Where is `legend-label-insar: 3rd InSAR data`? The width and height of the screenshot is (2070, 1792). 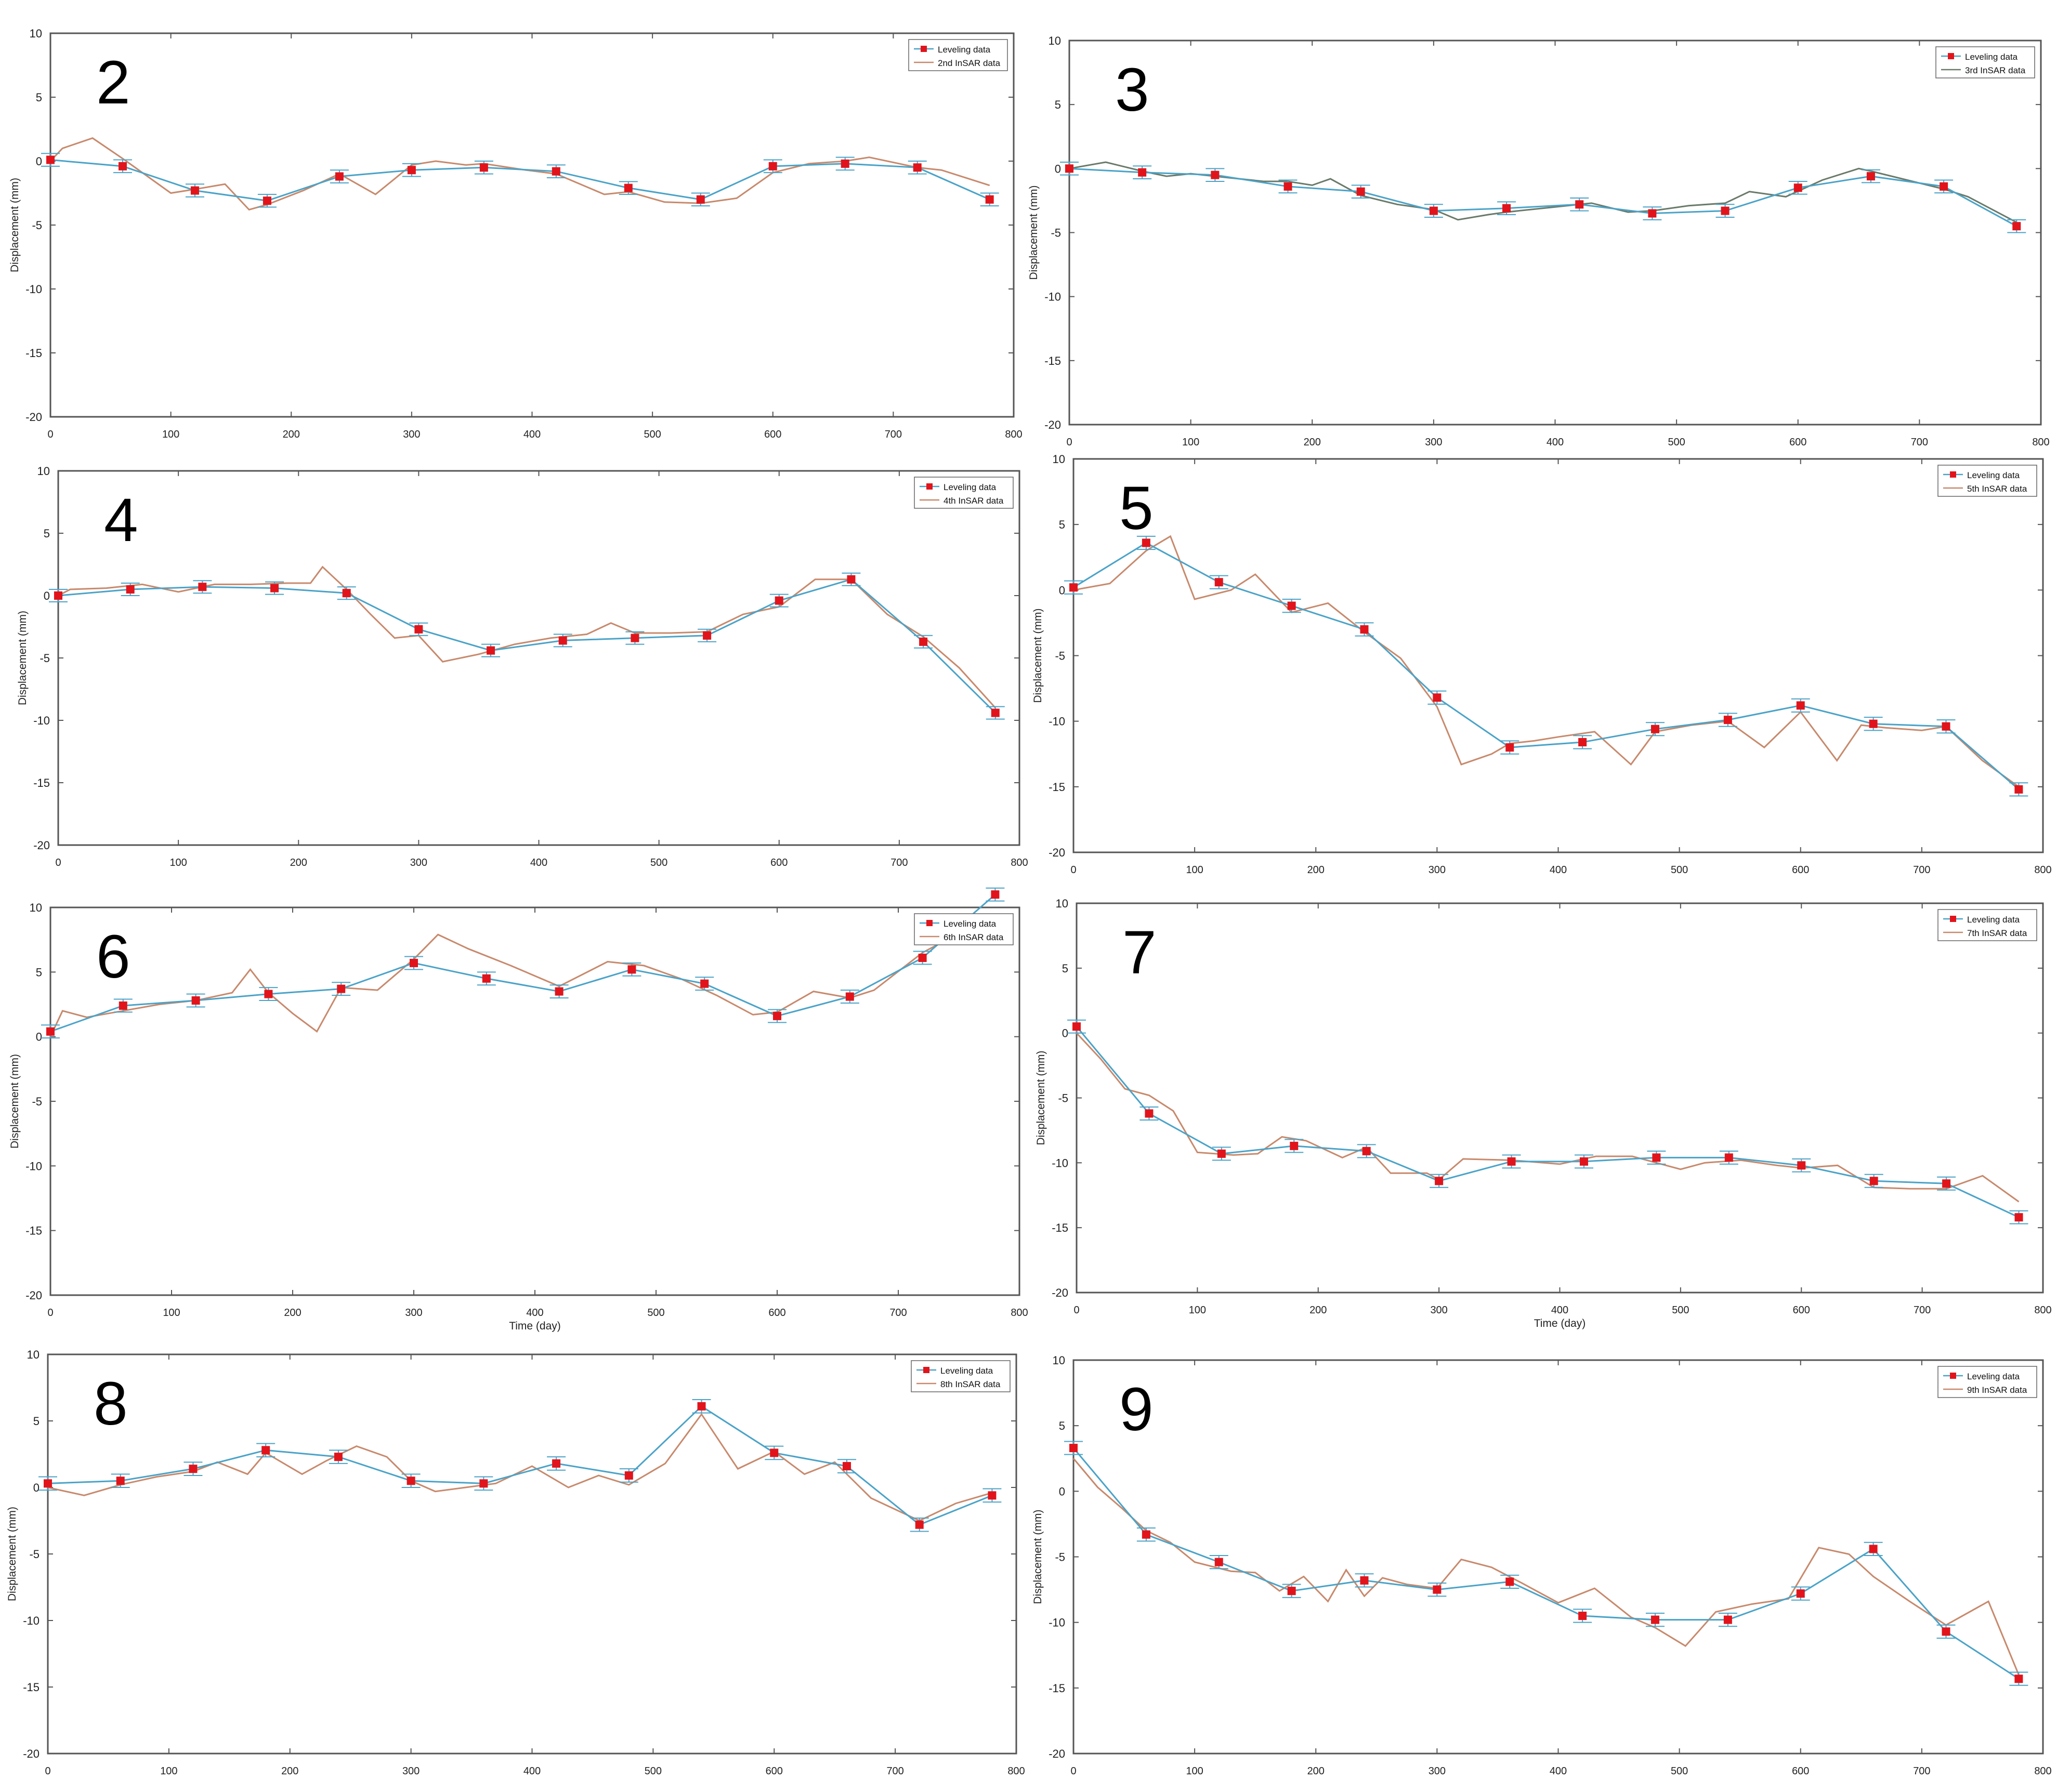
legend-label-insar: 3rd InSAR data is located at coordinates (1995, 70).